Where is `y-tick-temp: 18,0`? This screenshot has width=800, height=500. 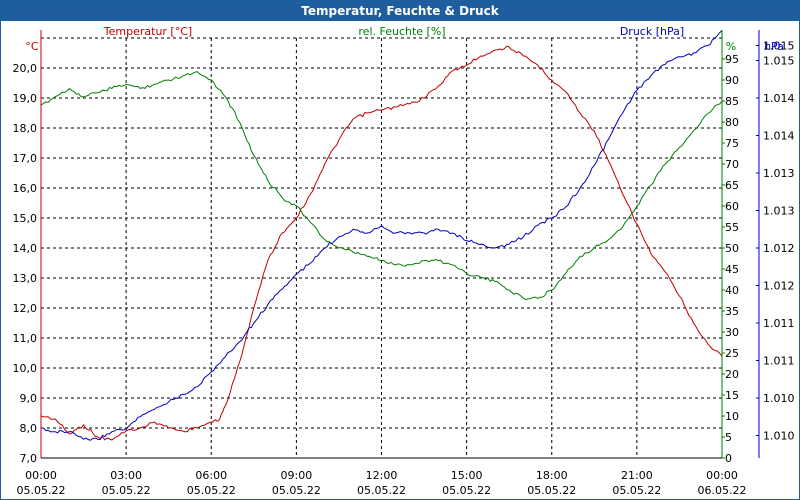 y-tick-temp: 18,0 is located at coordinates (25, 128).